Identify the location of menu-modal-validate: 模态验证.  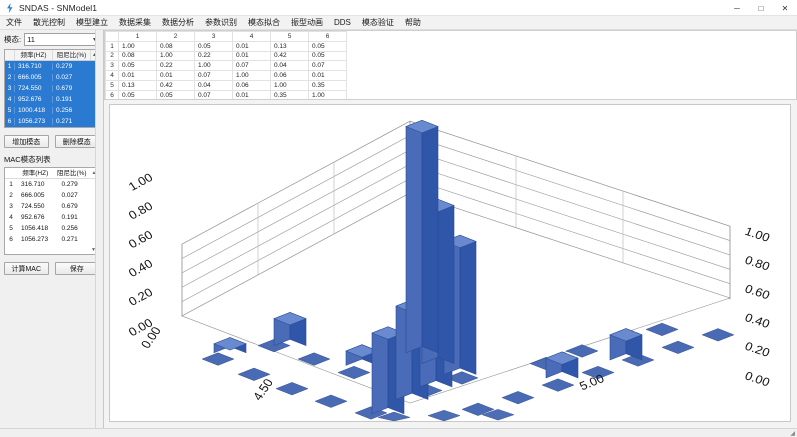
(377, 22).